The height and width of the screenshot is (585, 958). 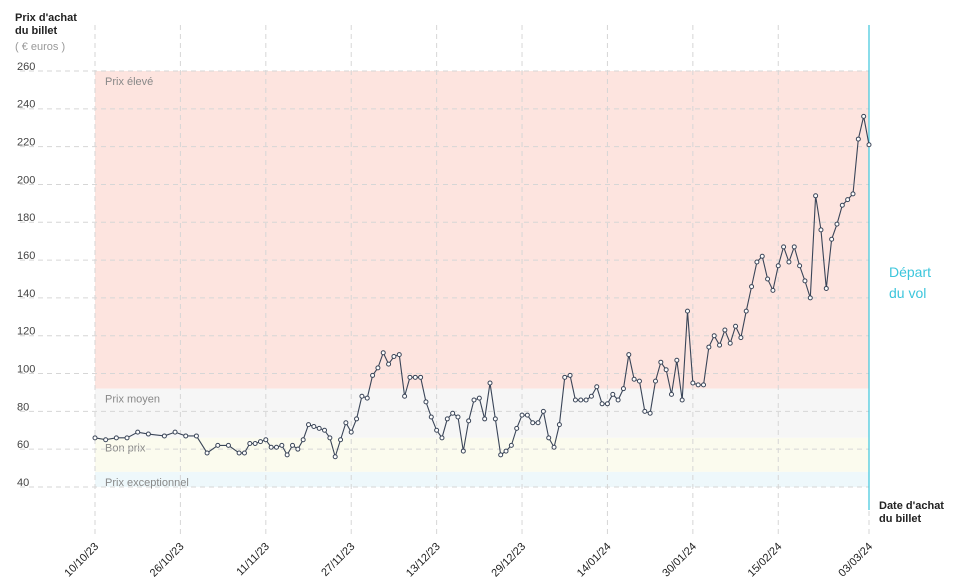 What do you see at coordinates (23, 445) in the screenshot?
I see `y-tick-label: 60` at bounding box center [23, 445].